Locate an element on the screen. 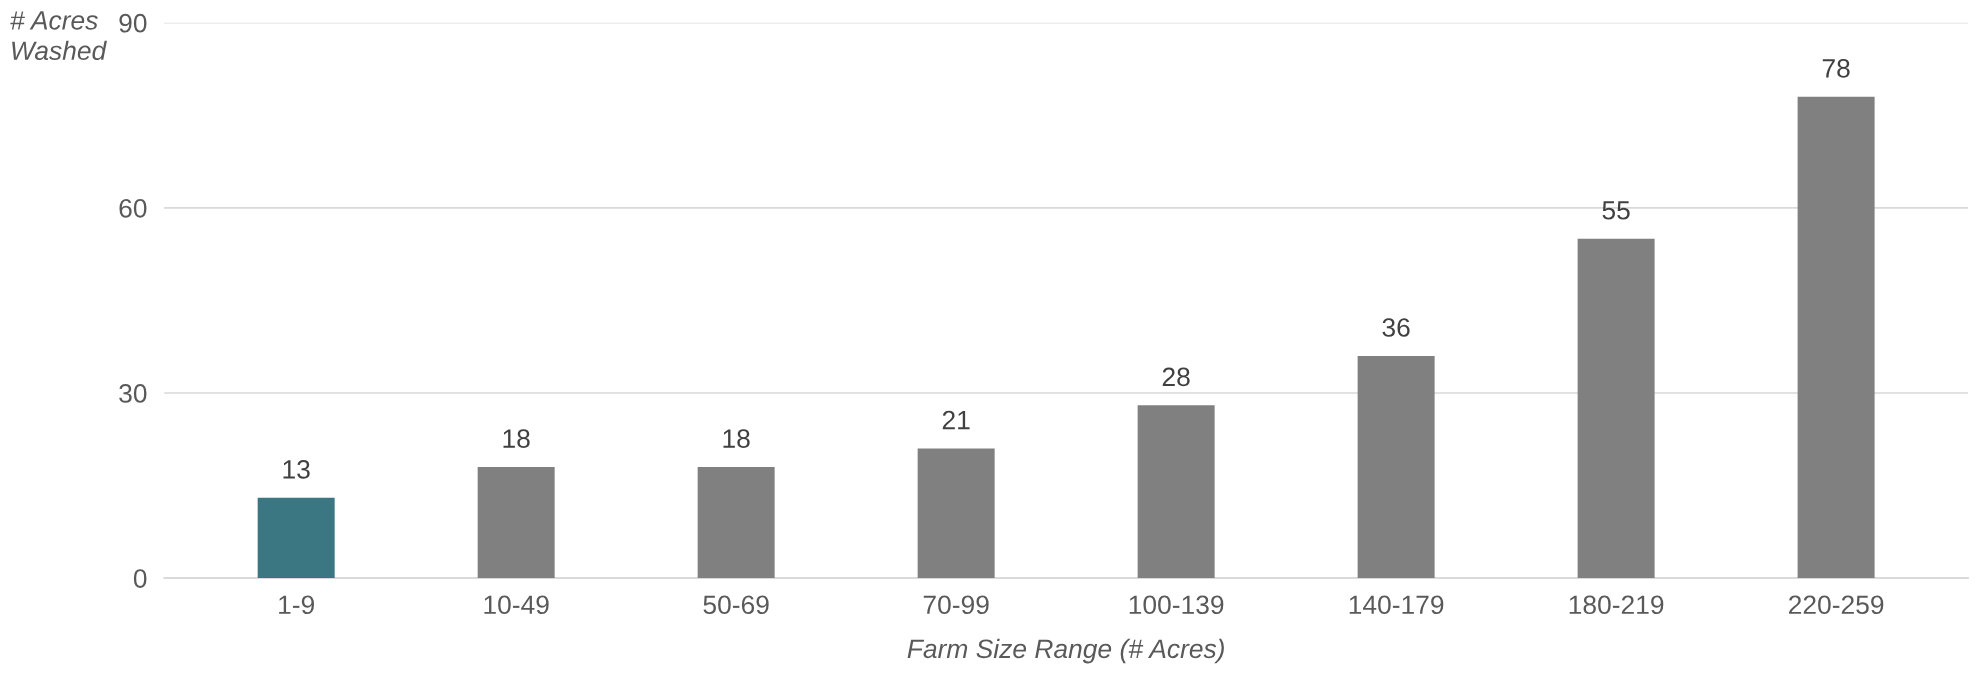 The height and width of the screenshot is (689, 1978). x-axis-title: Farm Size Range (# Acres) is located at coordinates (1065, 651).